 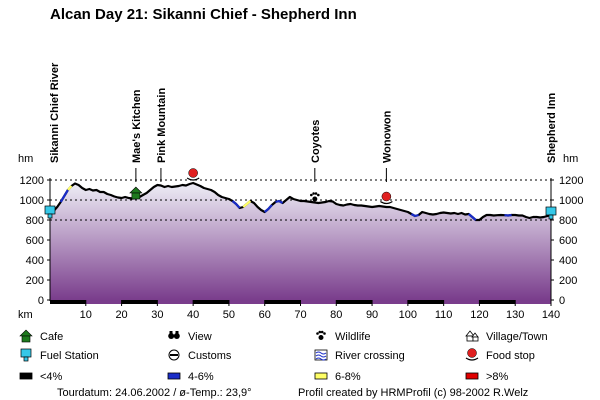 I want to click on x-axis-unit: km, so click(x=25, y=315).